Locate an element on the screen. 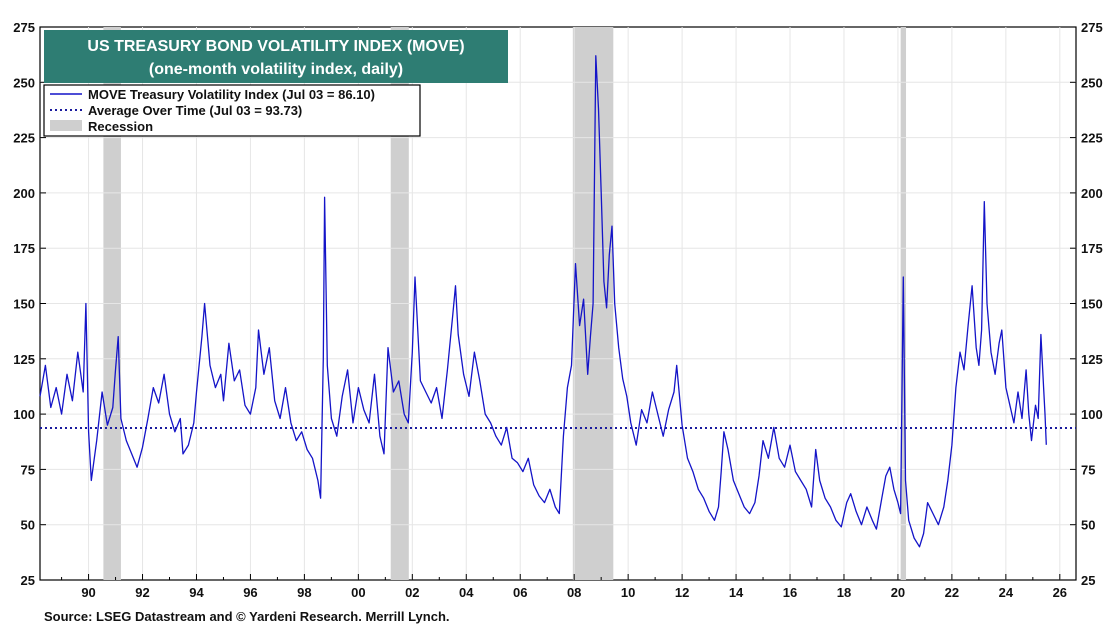 The width and height of the screenshot is (1120, 635). legend-label-recession: Recession is located at coordinates (120, 126).